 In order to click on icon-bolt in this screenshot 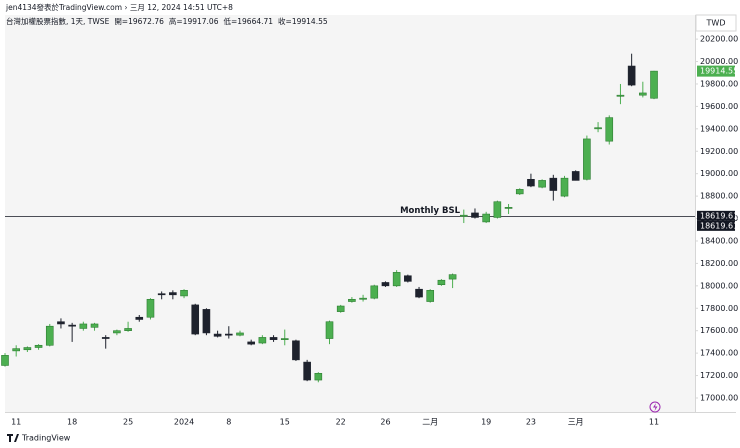, I will do `click(655, 407)`.